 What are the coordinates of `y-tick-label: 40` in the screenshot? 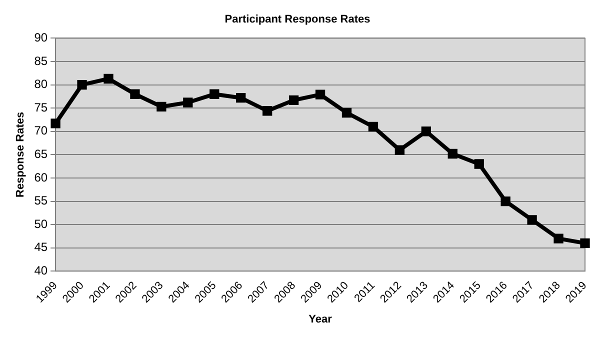 It's located at (41, 270).